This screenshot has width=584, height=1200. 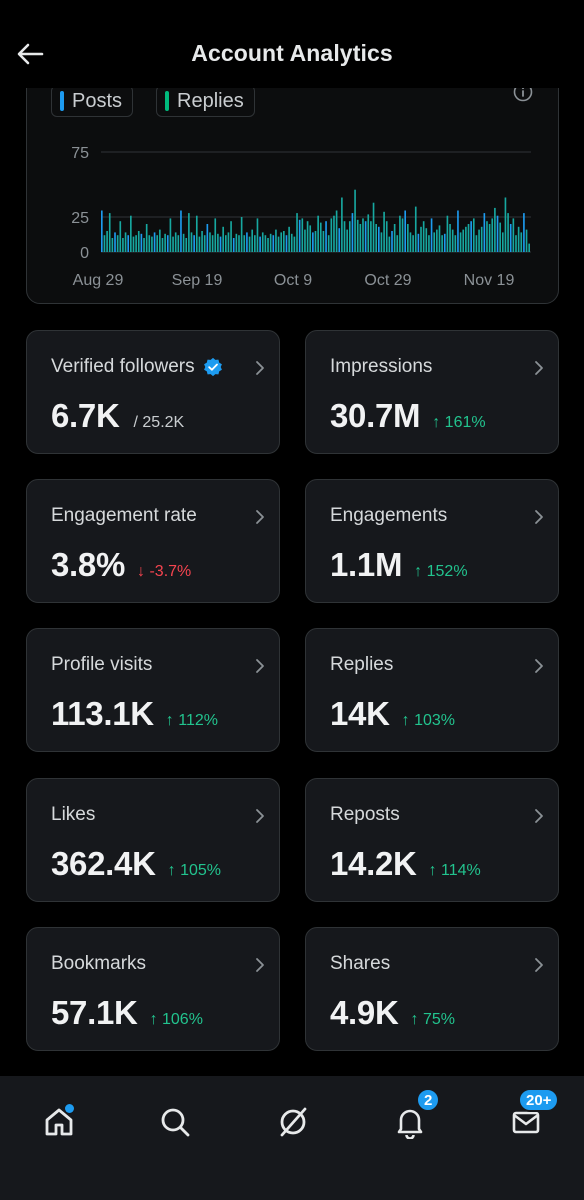 What do you see at coordinates (153, 541) in the screenshot?
I see `metric-card-engagement-rate: Engagement rate 3.8% ↓ -3.7%` at bounding box center [153, 541].